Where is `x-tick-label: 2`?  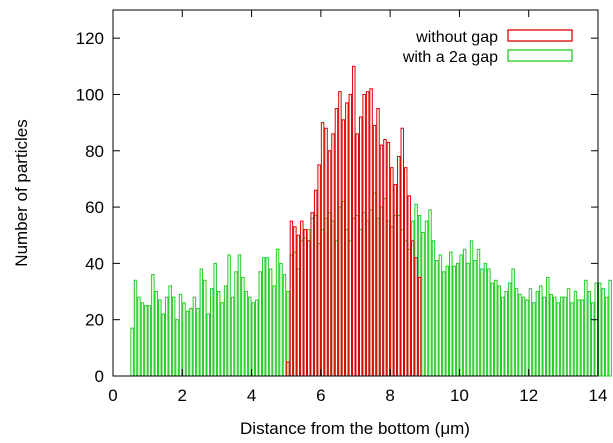 x-tick-label: 2 is located at coordinates (182, 395).